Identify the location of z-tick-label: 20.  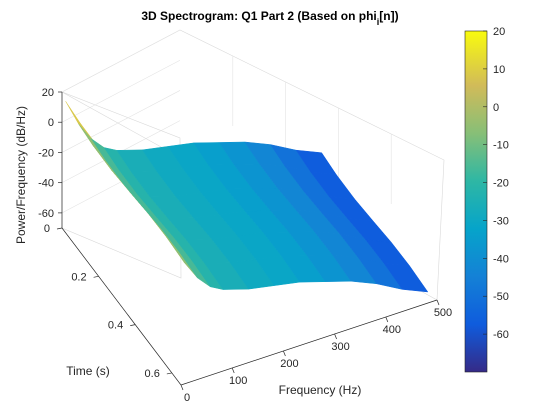
(48, 93).